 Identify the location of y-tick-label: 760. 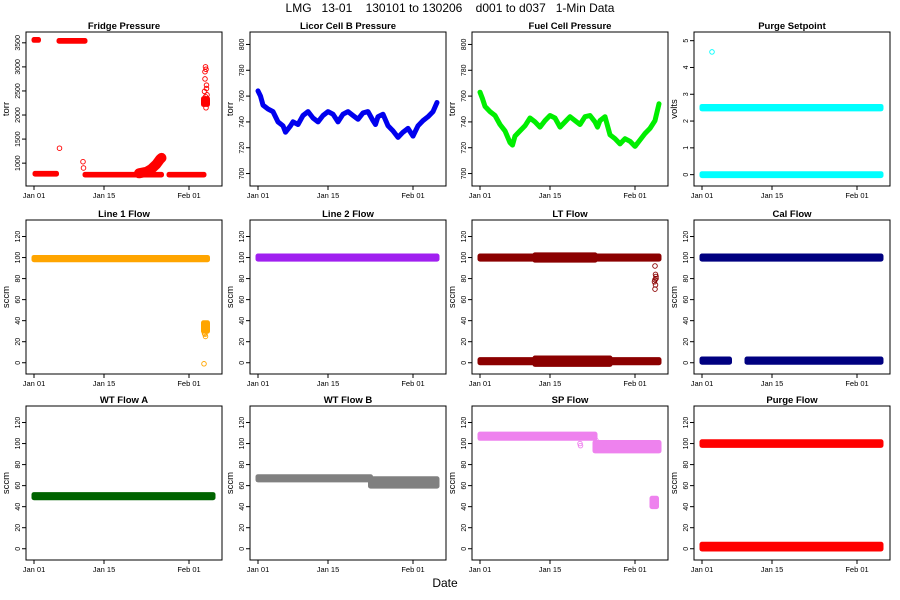
(464, 96).